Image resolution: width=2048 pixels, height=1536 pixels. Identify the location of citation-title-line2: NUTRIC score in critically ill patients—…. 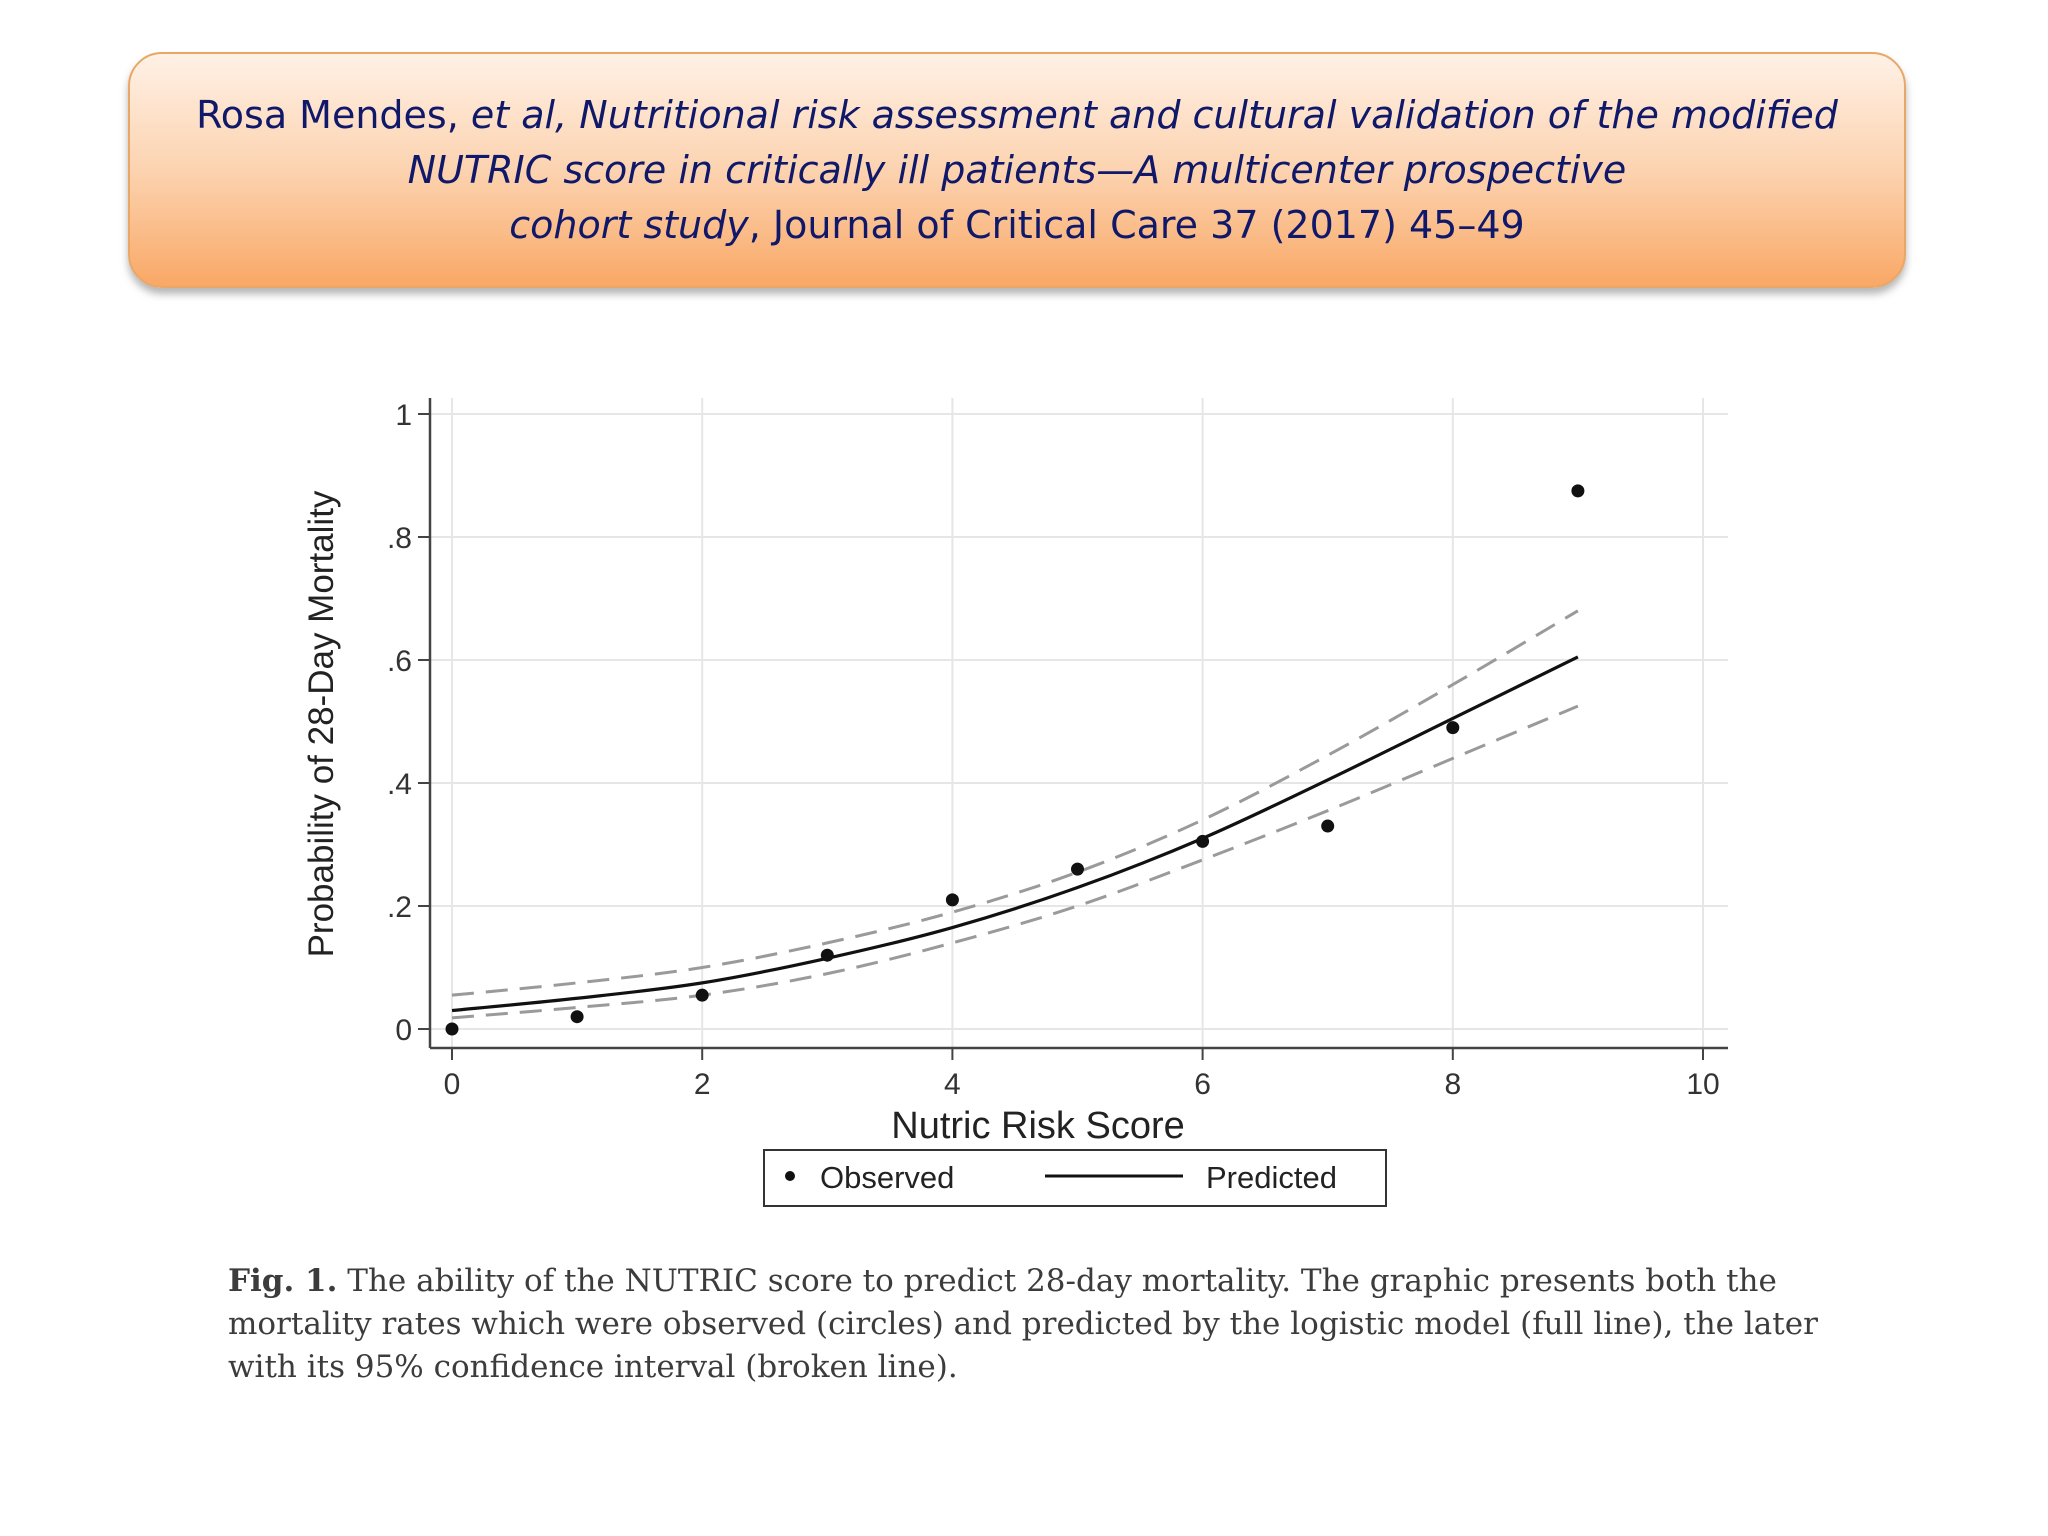
(1017, 169).